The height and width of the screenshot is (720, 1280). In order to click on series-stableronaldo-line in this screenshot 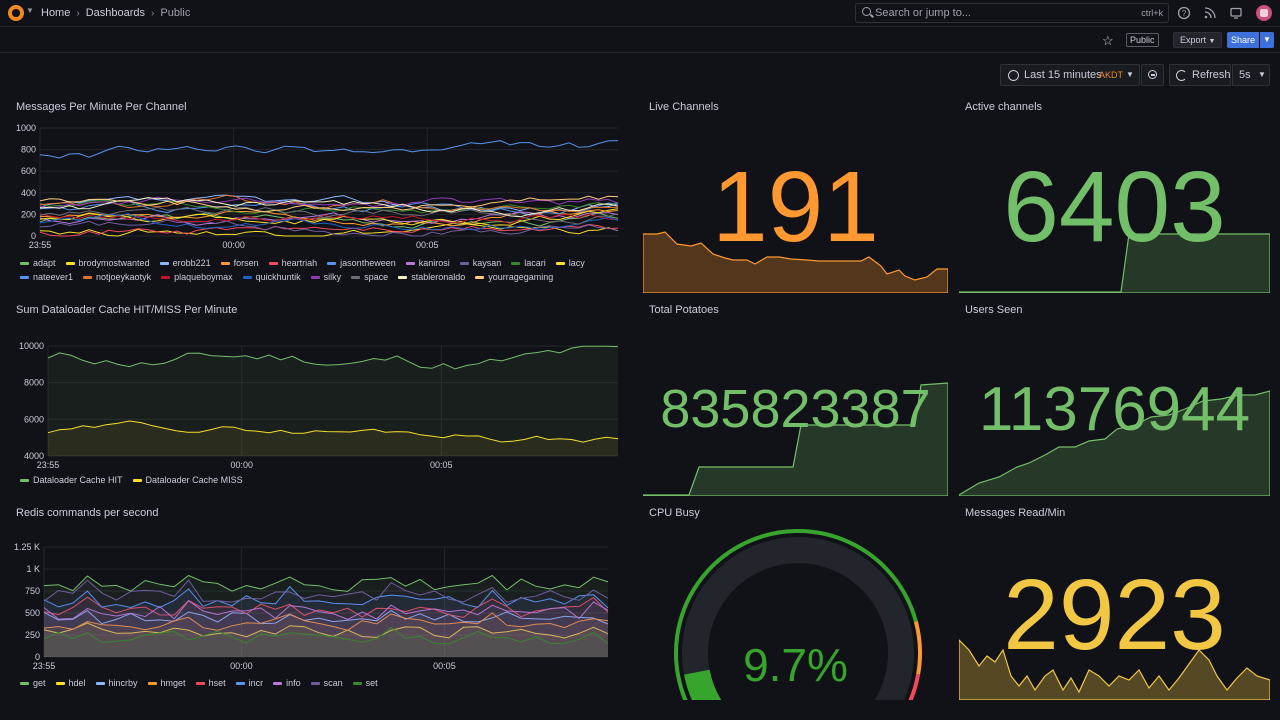, I will do `click(329, 207)`.